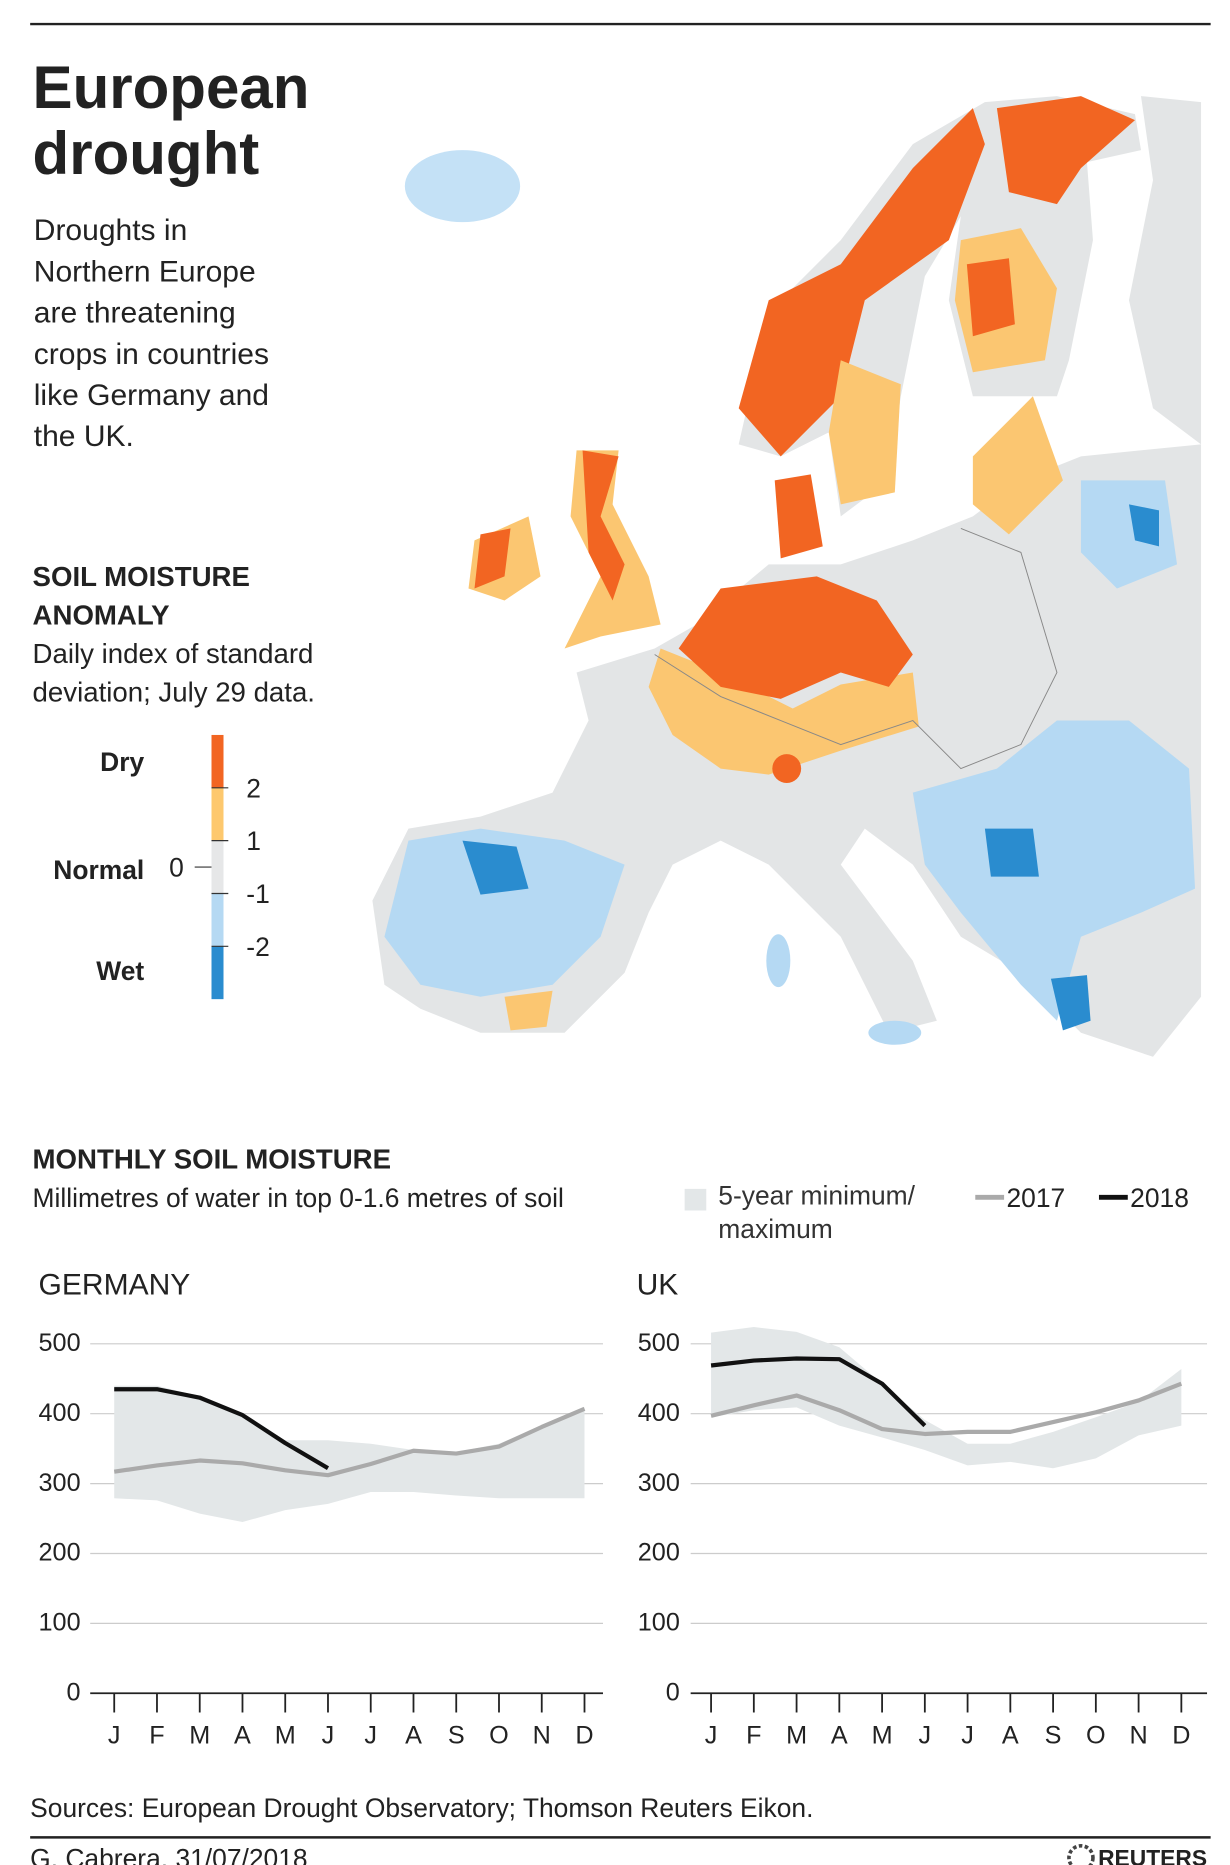 This screenshot has width=1230, height=1865. I want to click on dry-finland-core, so click(990, 297).